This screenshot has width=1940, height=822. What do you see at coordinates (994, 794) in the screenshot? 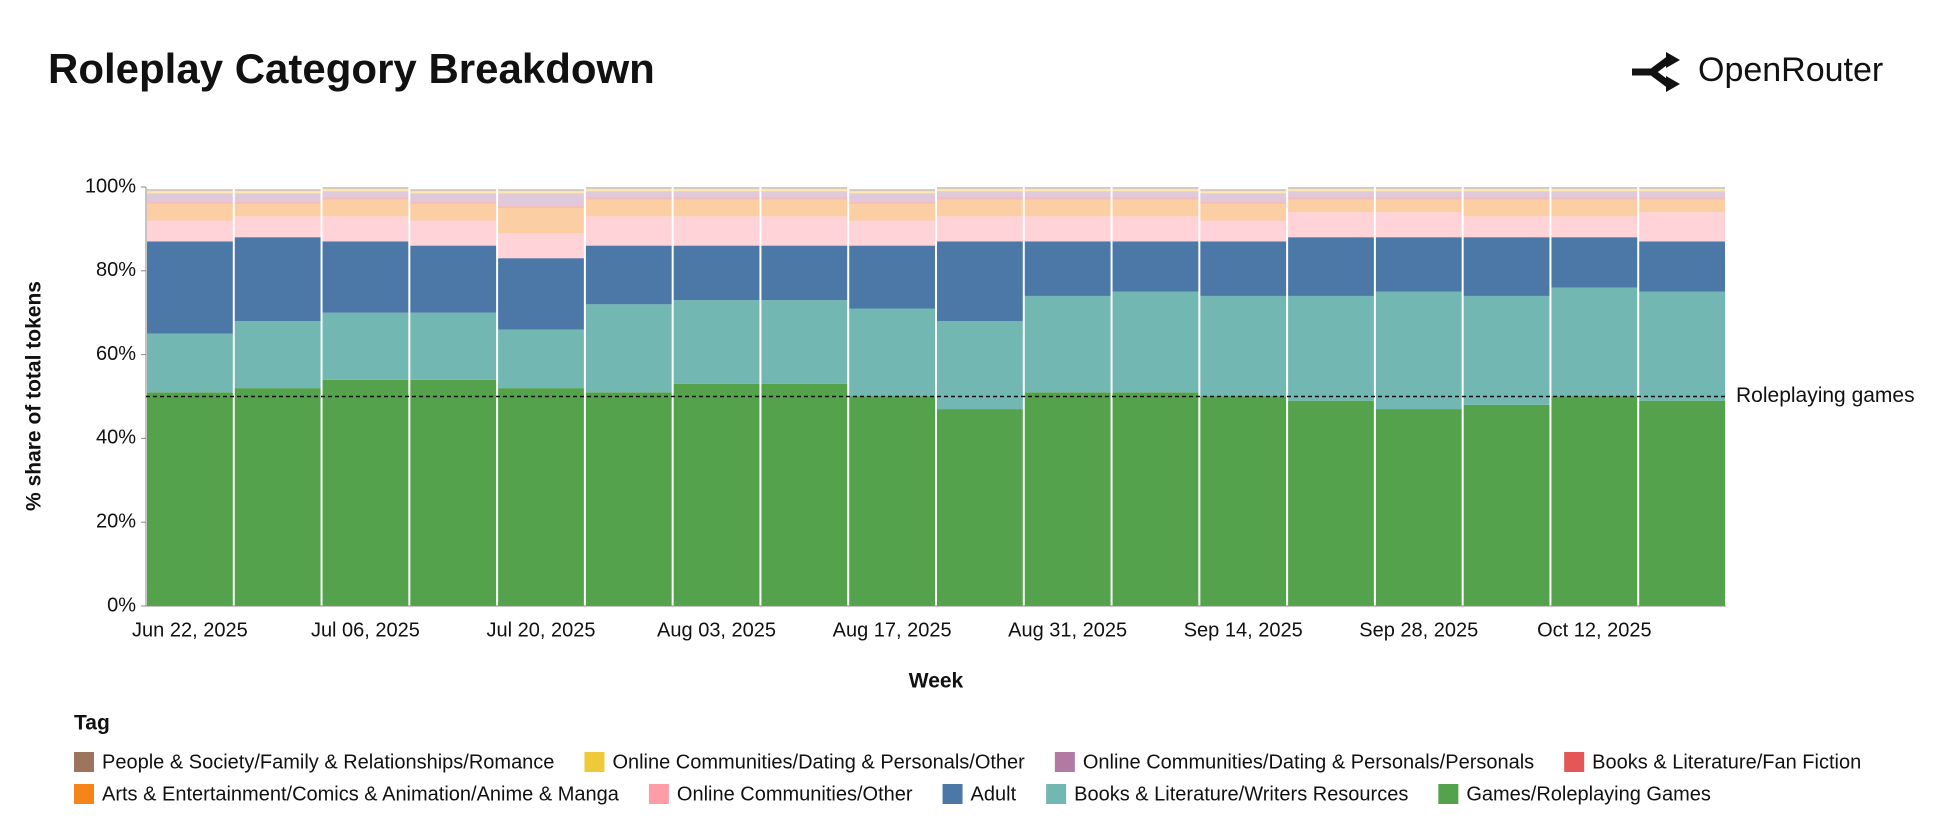
I see `legend-label: Adult` at bounding box center [994, 794].